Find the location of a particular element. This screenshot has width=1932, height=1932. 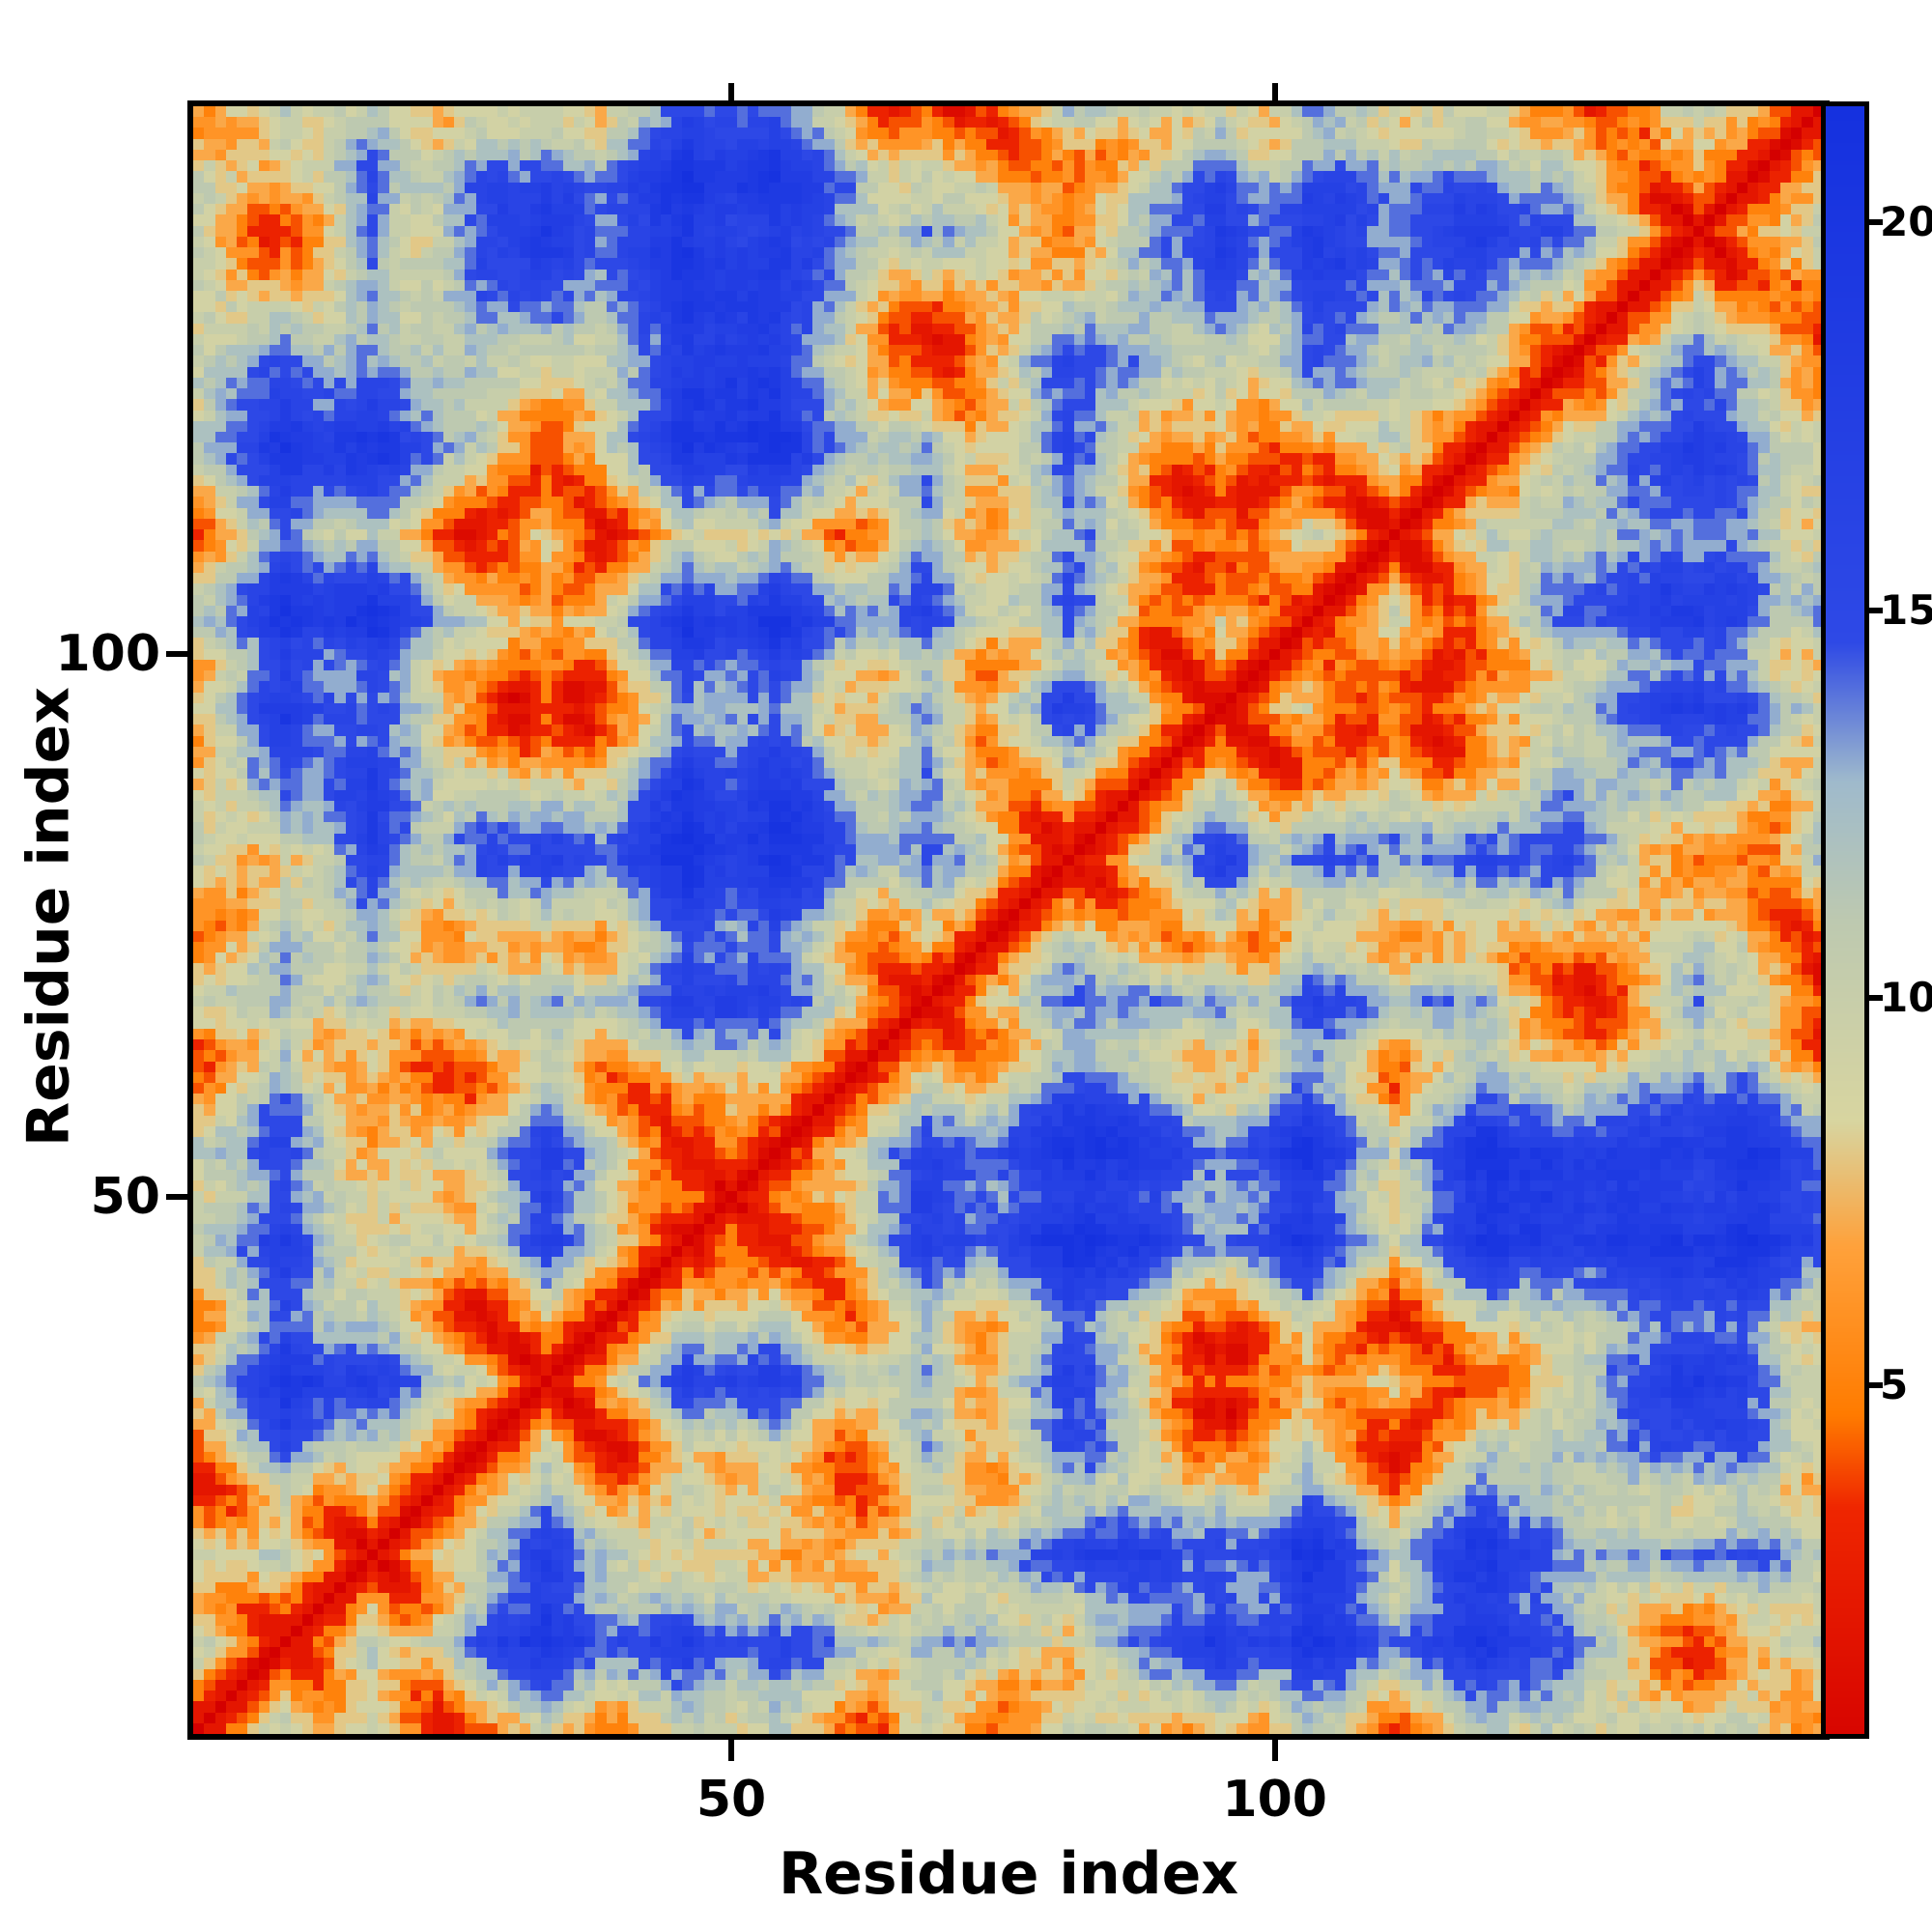

x-tick-label: 100 is located at coordinates (1274, 1800).